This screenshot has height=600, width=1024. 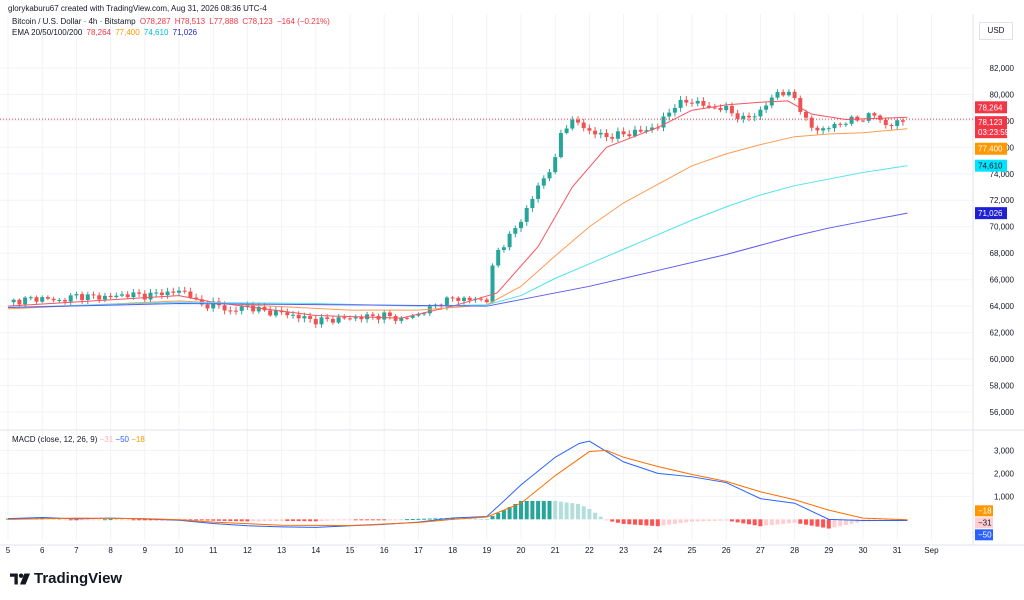 What do you see at coordinates (760, 550) in the screenshot?
I see `x-tick-label: 27` at bounding box center [760, 550].